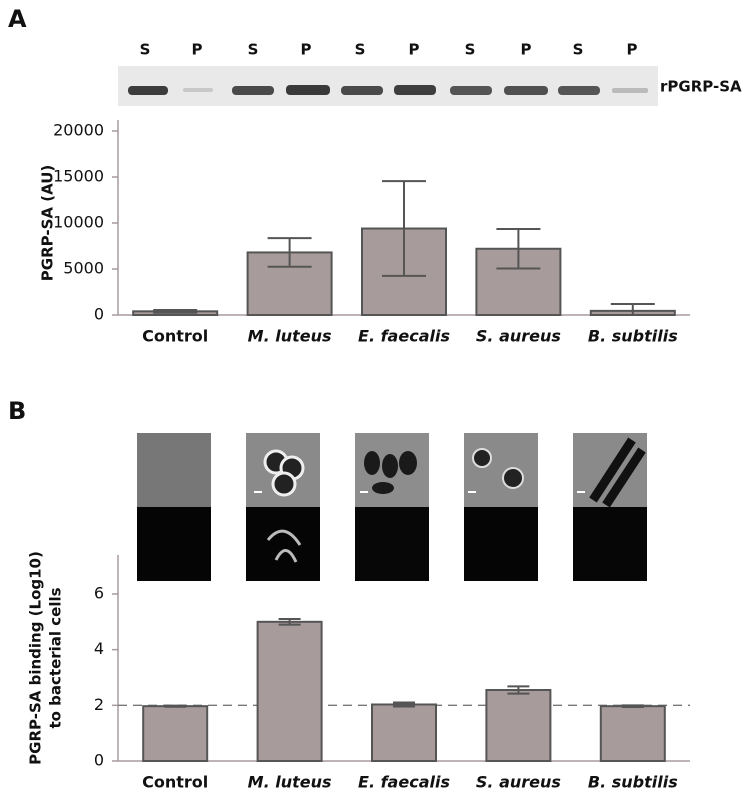  I want to click on panel-label: B, so click(17, 411).